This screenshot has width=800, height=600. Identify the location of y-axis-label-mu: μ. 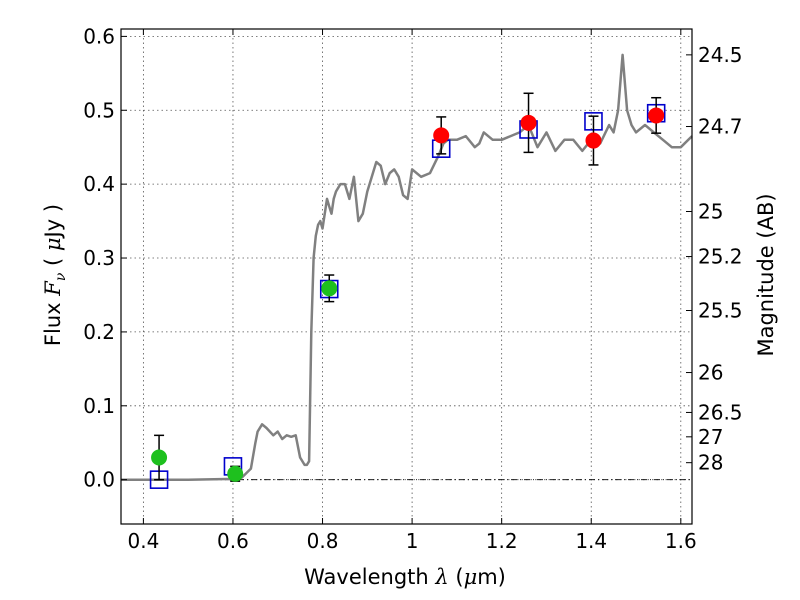
(53, 244).